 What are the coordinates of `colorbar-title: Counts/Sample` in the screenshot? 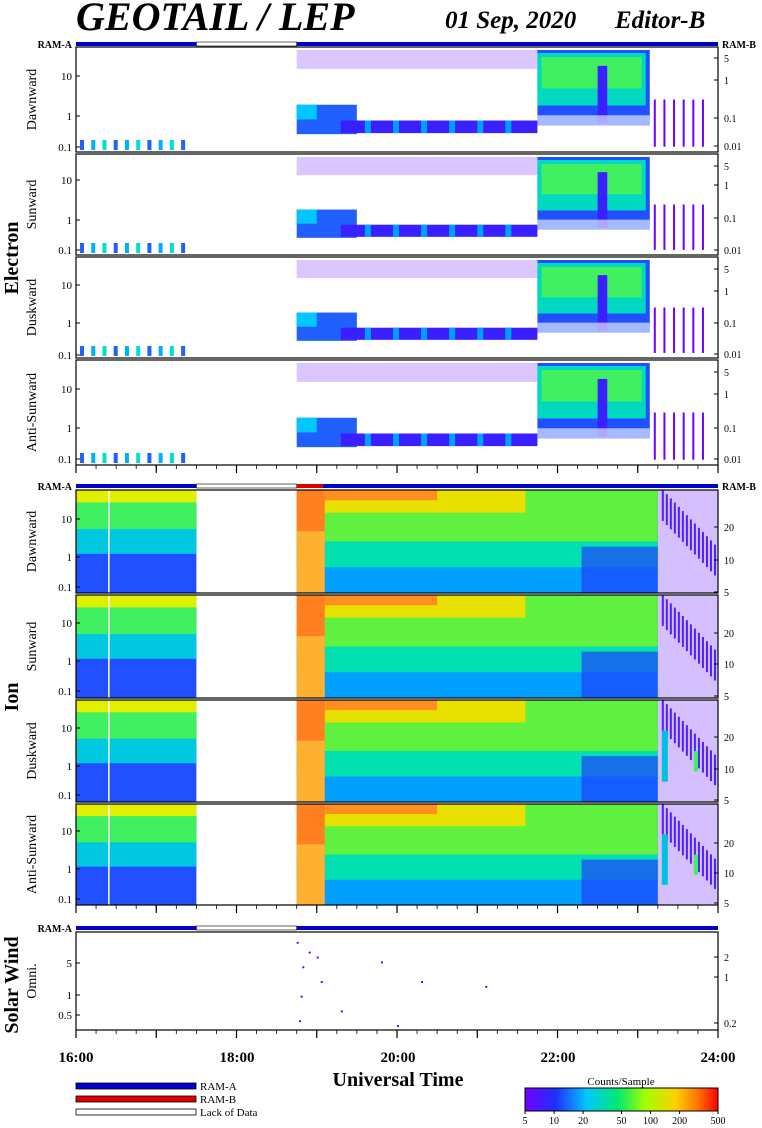 It's located at (620, 1082).